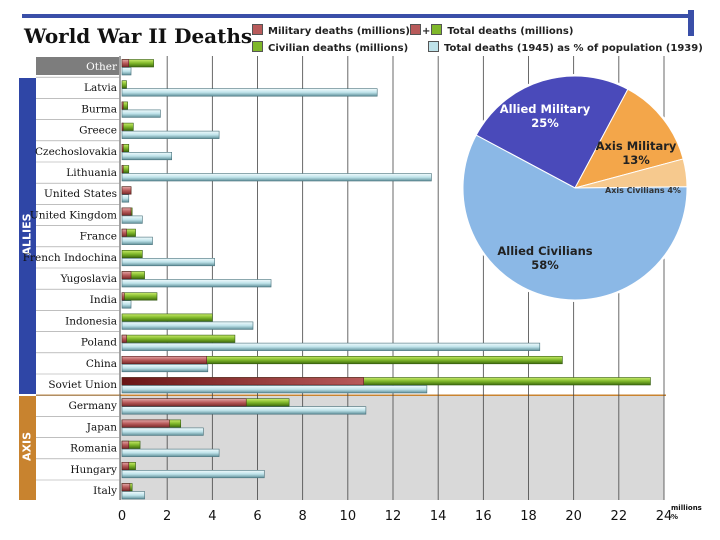 The width and height of the screenshot is (720, 540). I want to click on x-tick-label: 12, so click(393, 516).